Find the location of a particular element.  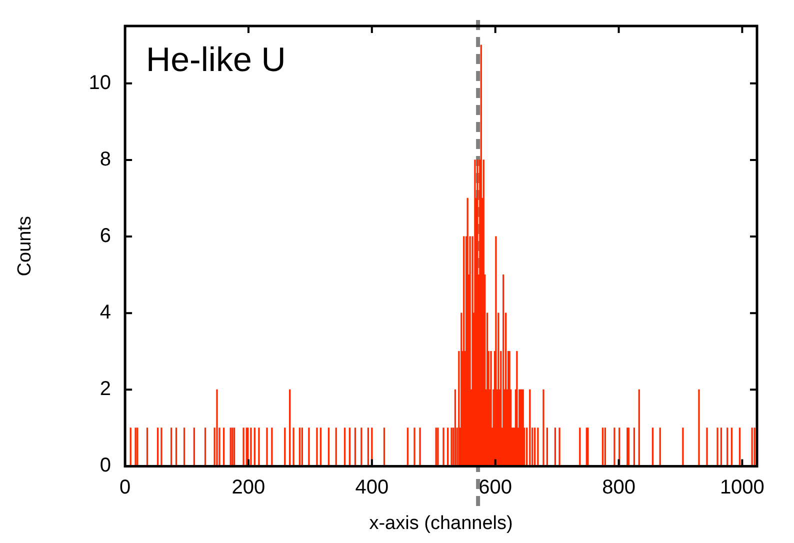

annotation: He-like U is located at coordinates (216, 60).